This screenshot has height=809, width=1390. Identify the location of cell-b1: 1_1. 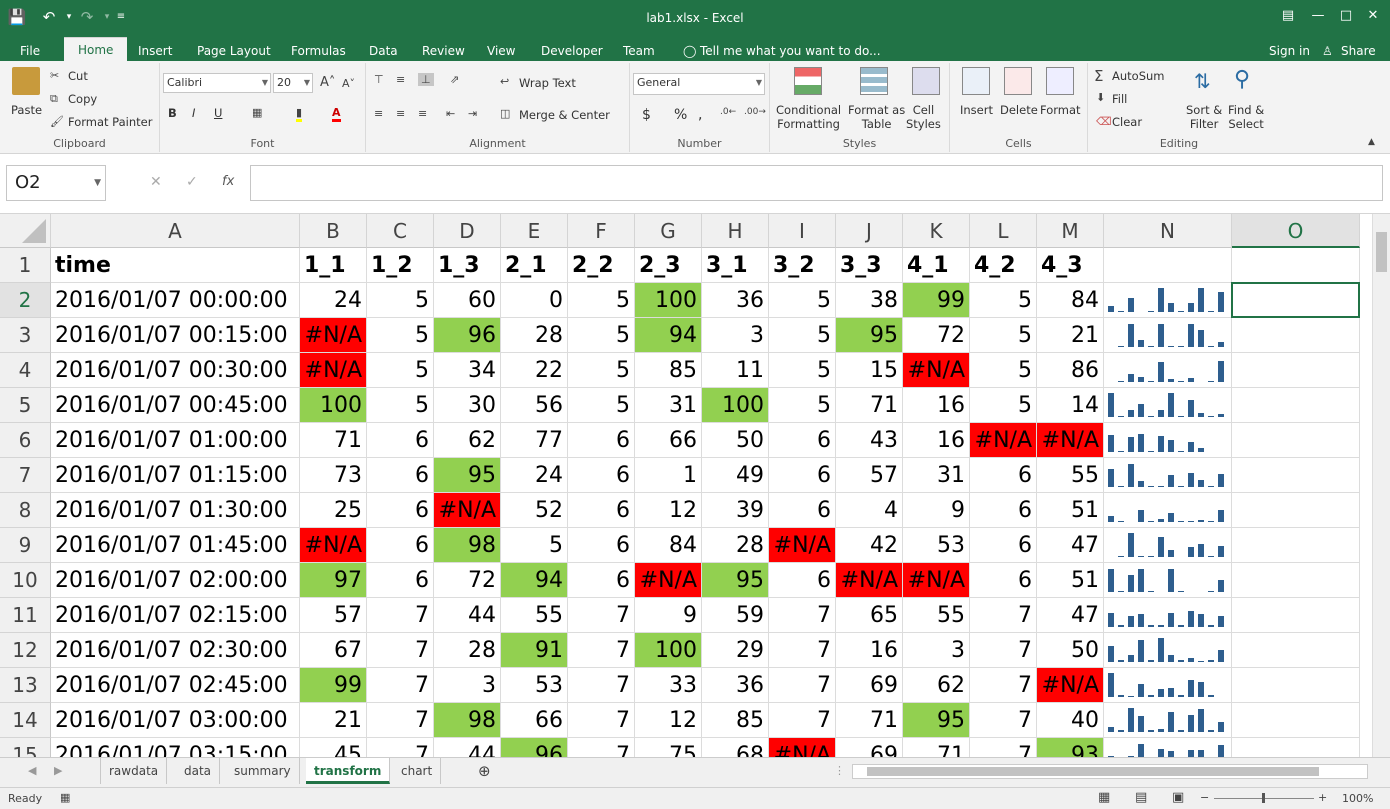
(333, 265).